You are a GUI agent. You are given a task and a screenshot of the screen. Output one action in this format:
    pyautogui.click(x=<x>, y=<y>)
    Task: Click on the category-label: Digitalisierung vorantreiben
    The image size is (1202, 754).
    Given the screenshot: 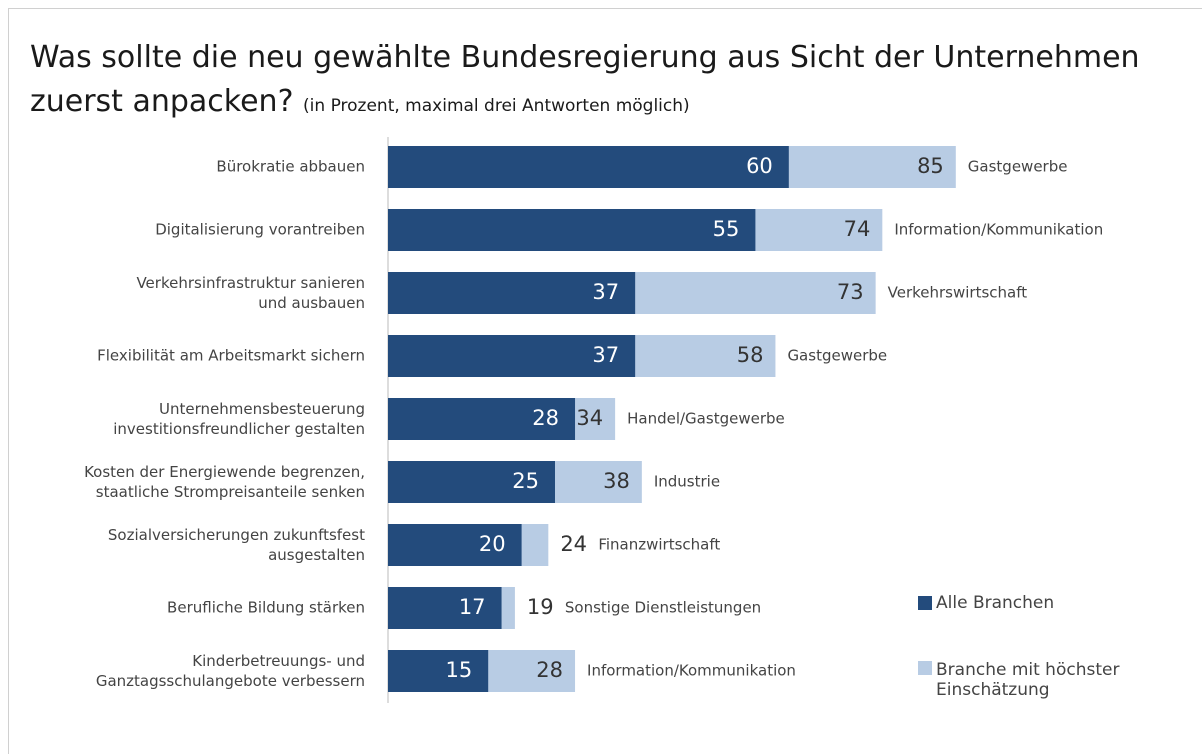 What is the action you would take?
    pyautogui.click(x=260, y=230)
    